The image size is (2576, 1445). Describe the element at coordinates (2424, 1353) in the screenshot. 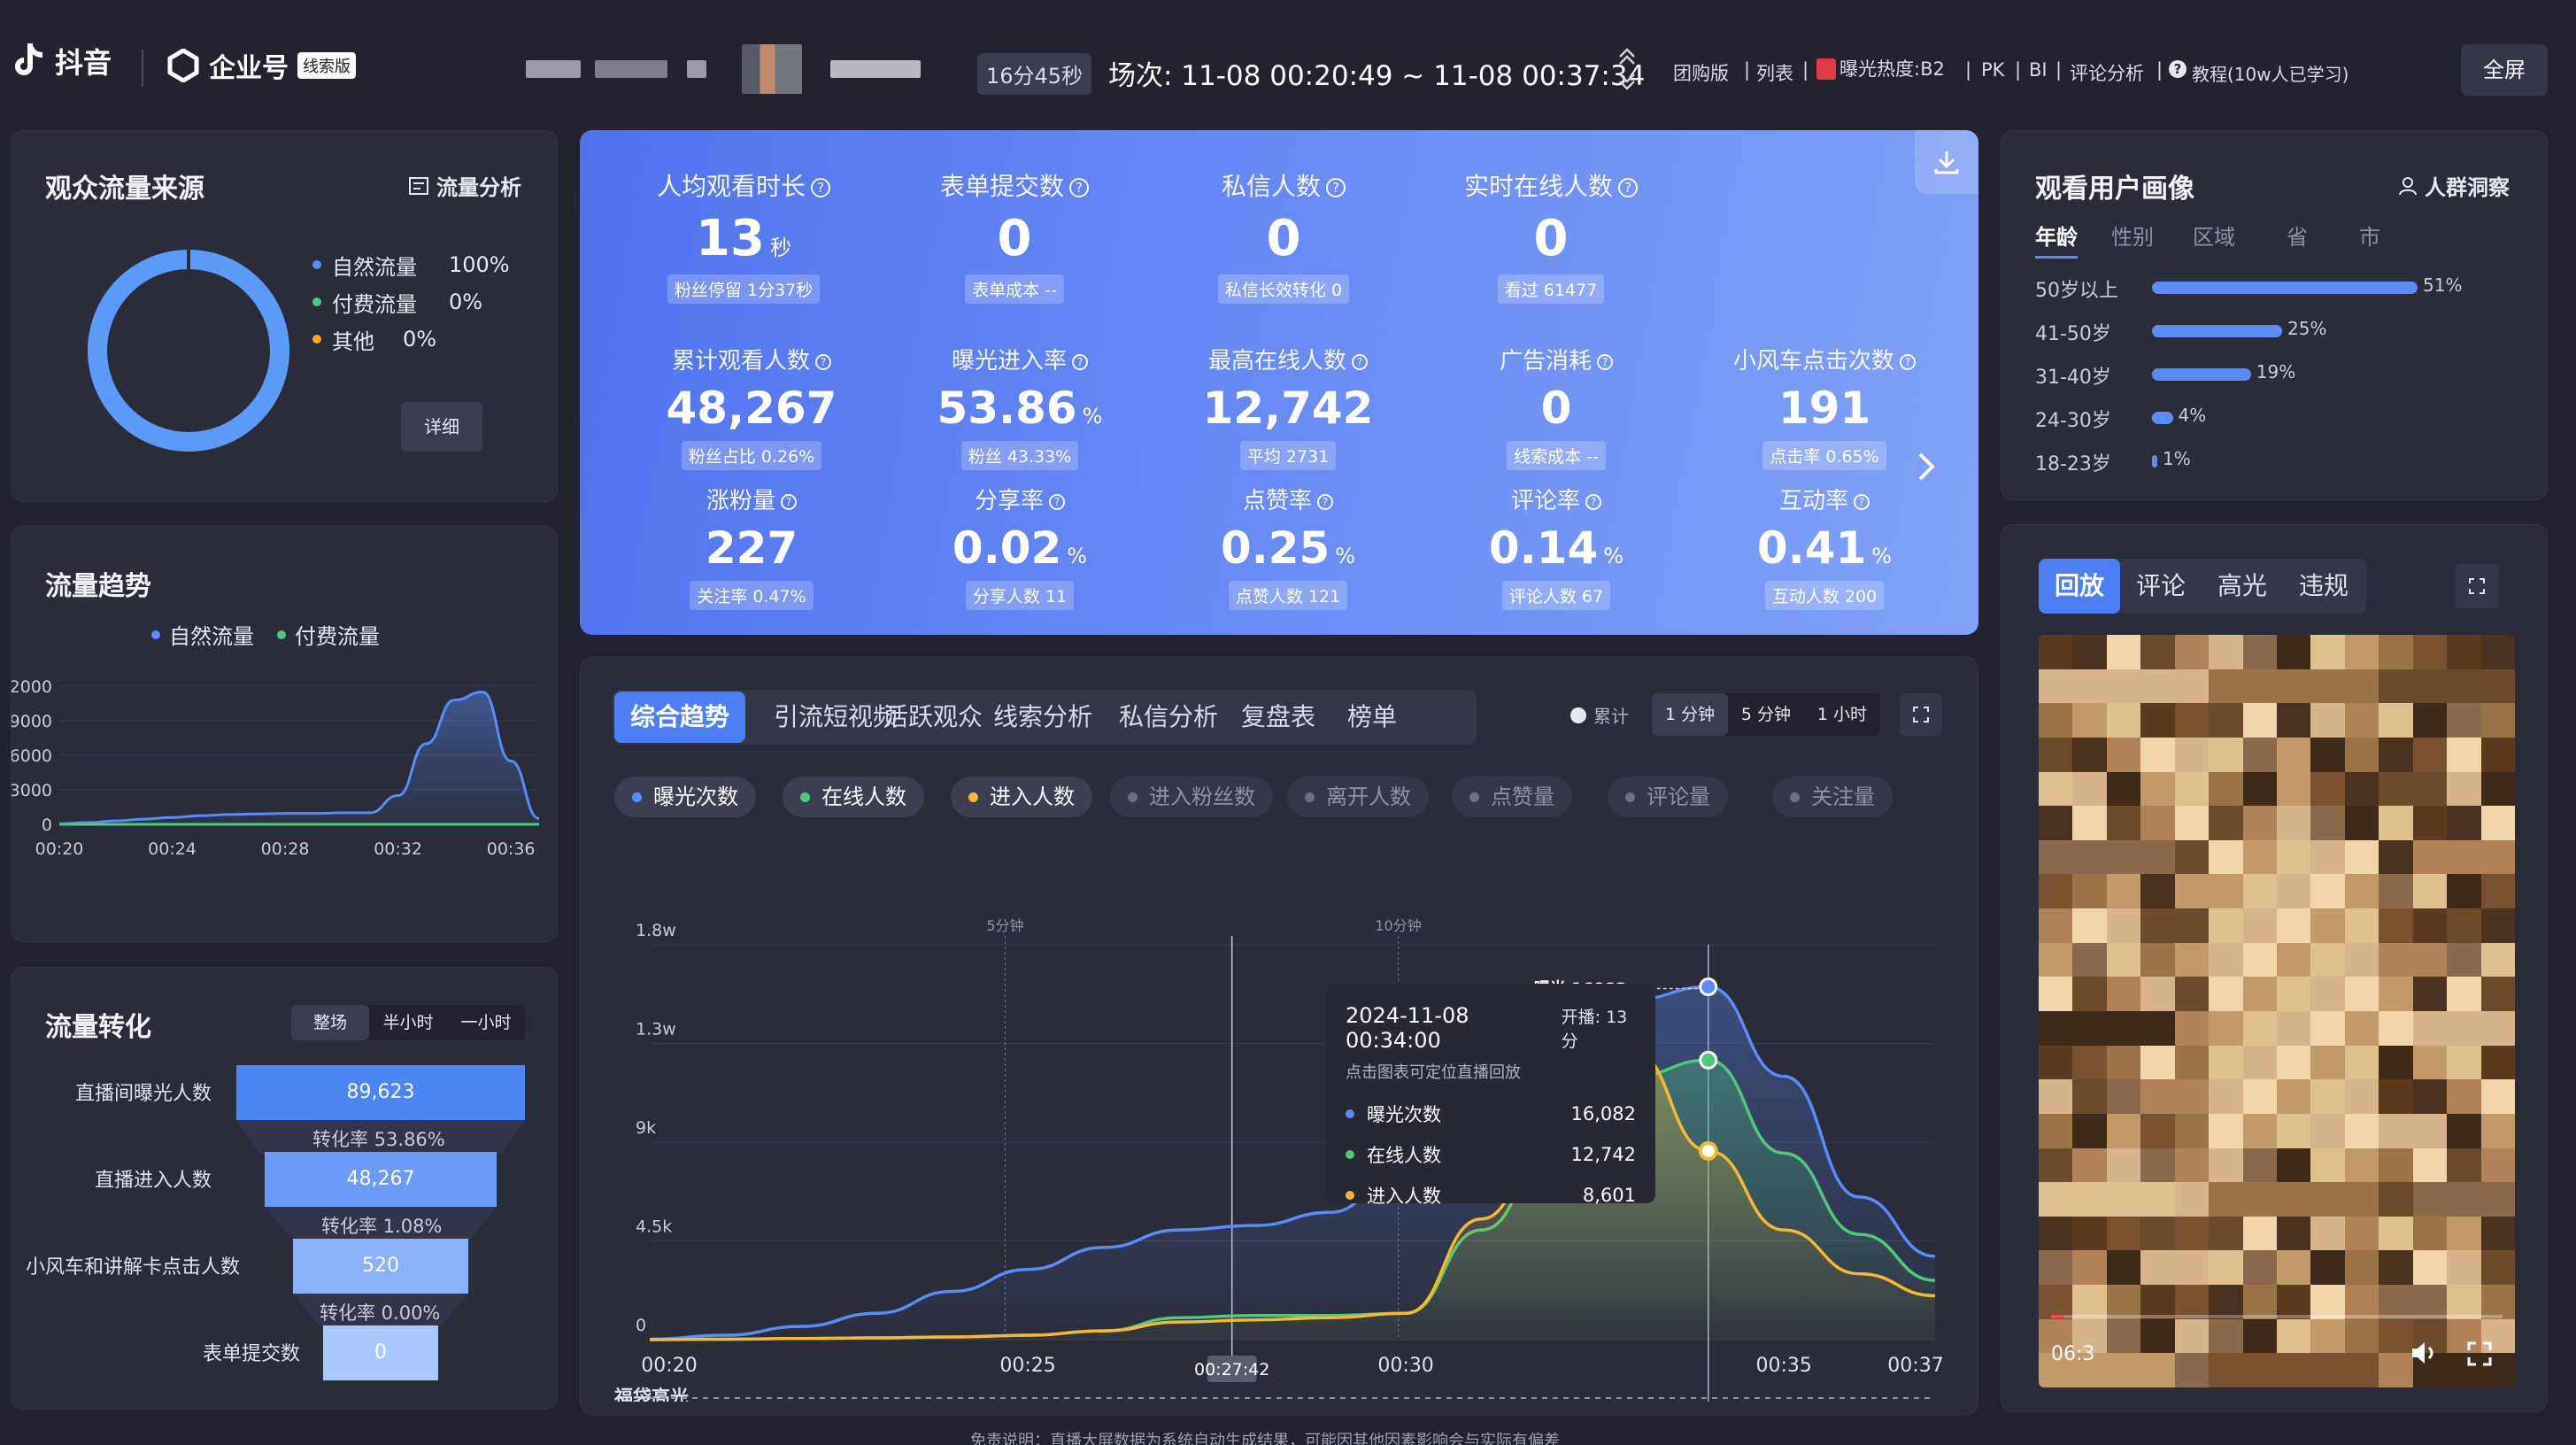

I see `volume-icon` at that location.